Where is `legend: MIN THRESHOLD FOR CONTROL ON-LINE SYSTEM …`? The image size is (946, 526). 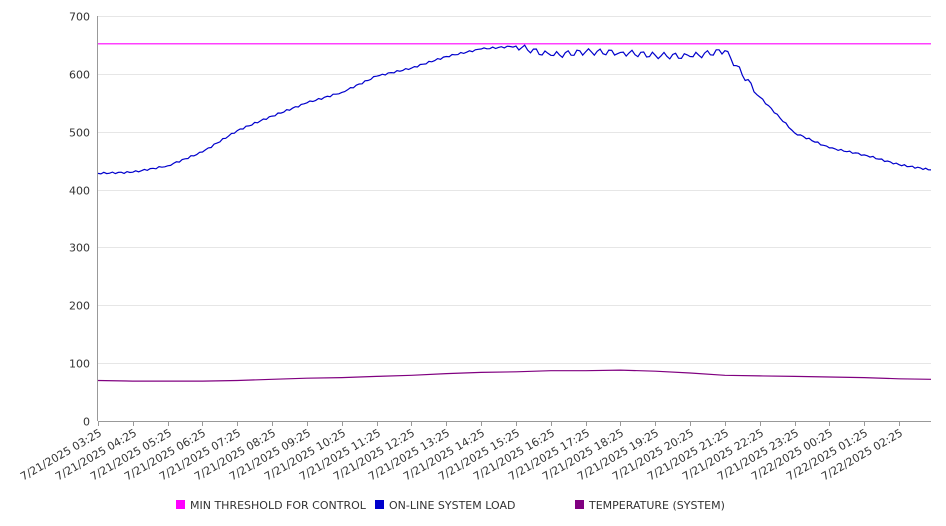
legend: MIN THRESHOLD FOR CONTROL ON-LINE SYSTEM … is located at coordinates (450, 505).